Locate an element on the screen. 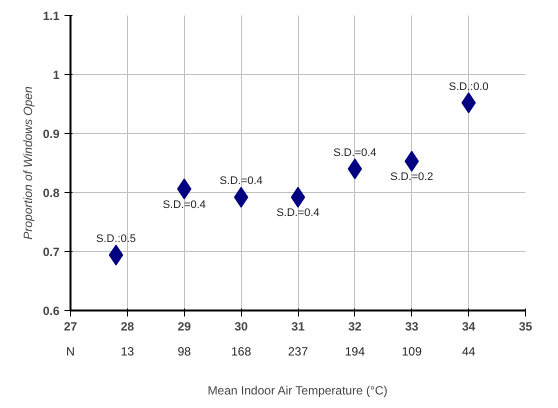 The image size is (558, 408). text: 98 is located at coordinates (185, 351).